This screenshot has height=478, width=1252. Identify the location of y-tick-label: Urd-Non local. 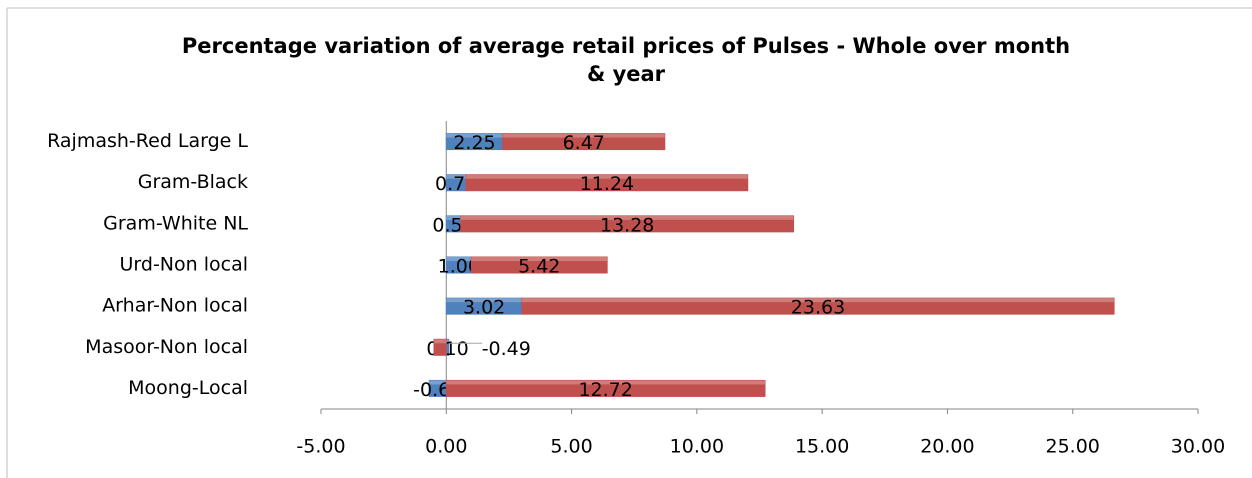
(184, 265).